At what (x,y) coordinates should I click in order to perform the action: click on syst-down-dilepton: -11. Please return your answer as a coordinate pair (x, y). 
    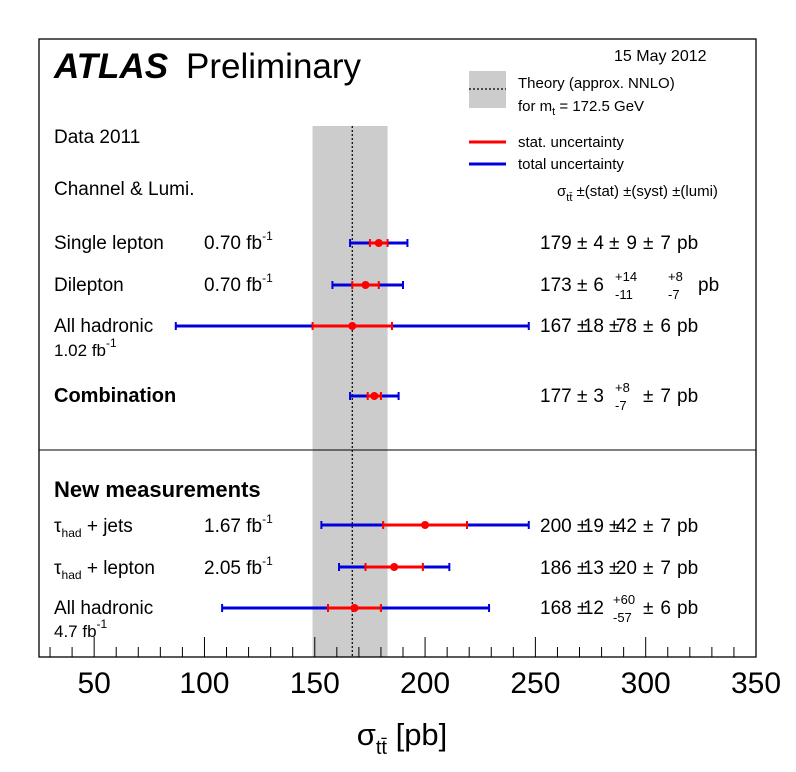
    Looking at the image, I should click on (624, 294).